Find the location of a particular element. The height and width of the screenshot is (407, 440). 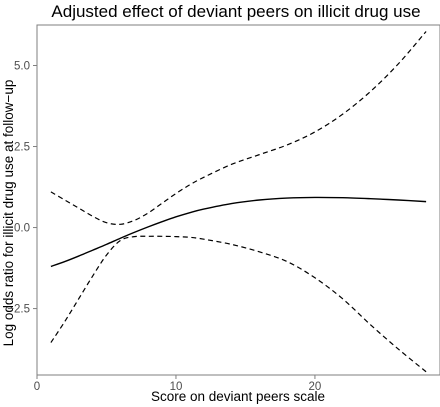

x-tick-label: 20 is located at coordinates (315, 387).